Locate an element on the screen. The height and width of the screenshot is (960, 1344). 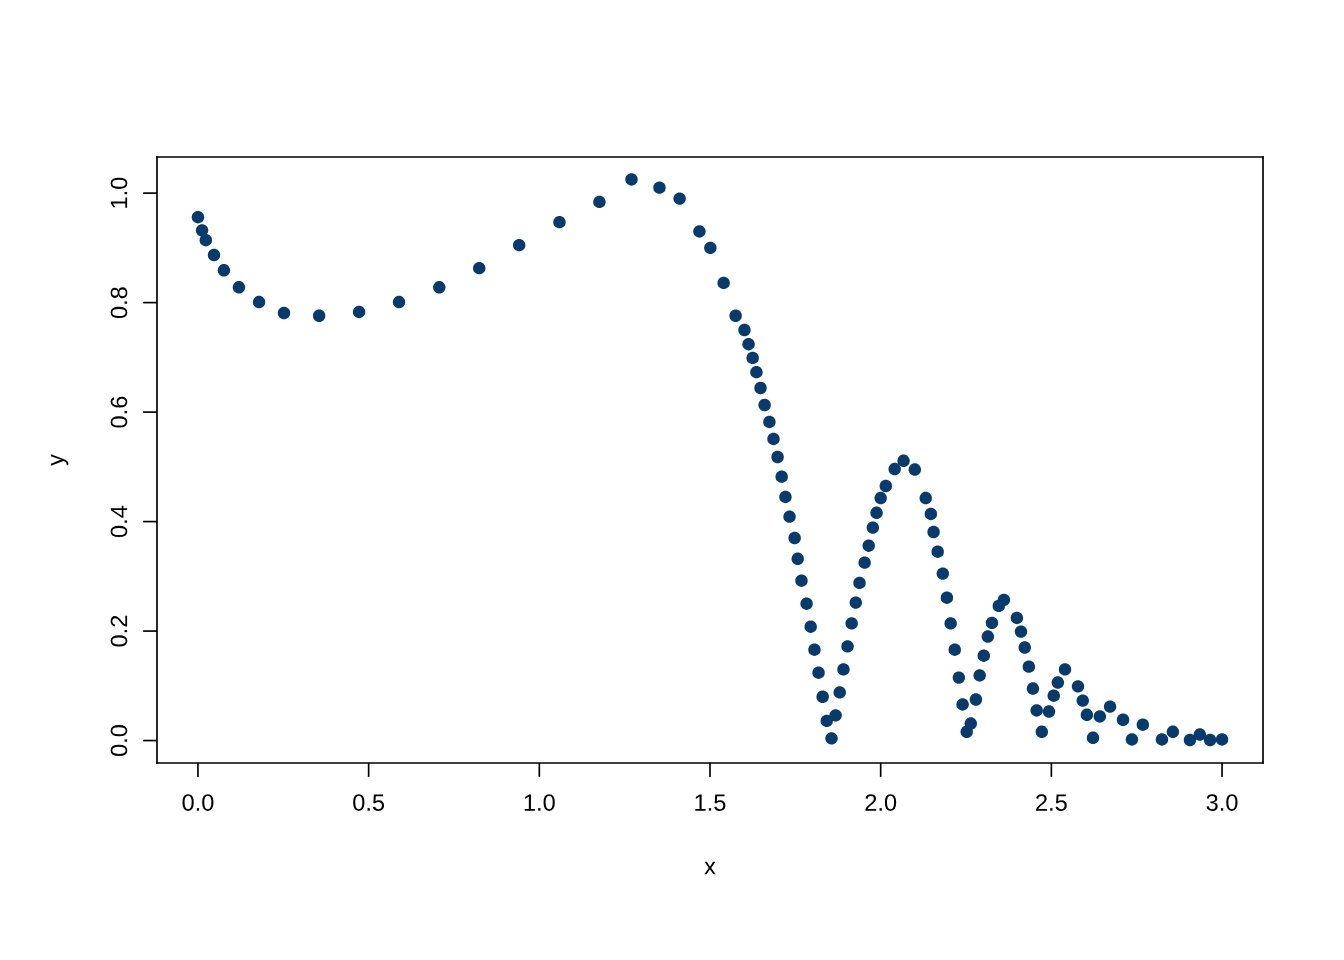
x-tick-label: 0.0 is located at coordinates (198, 802).